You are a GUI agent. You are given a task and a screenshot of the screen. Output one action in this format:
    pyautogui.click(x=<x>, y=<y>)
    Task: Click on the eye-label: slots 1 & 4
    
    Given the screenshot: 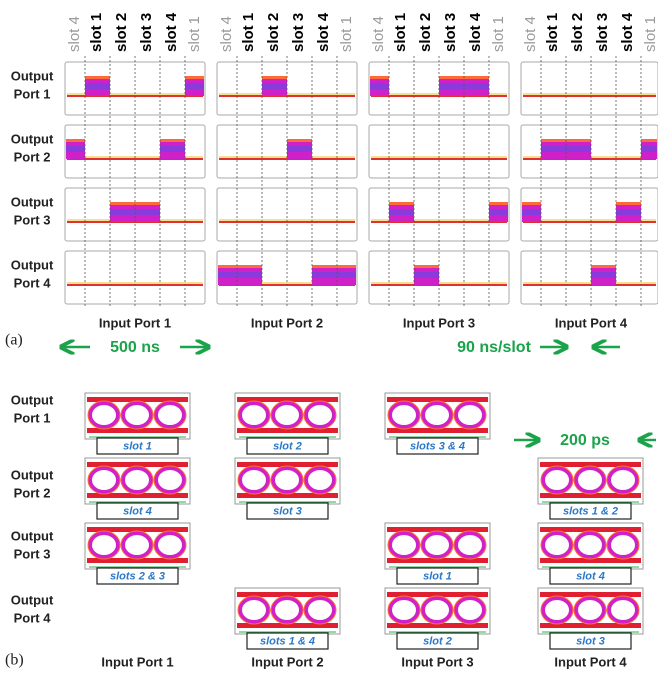 What is the action you would take?
    pyautogui.click(x=287, y=641)
    